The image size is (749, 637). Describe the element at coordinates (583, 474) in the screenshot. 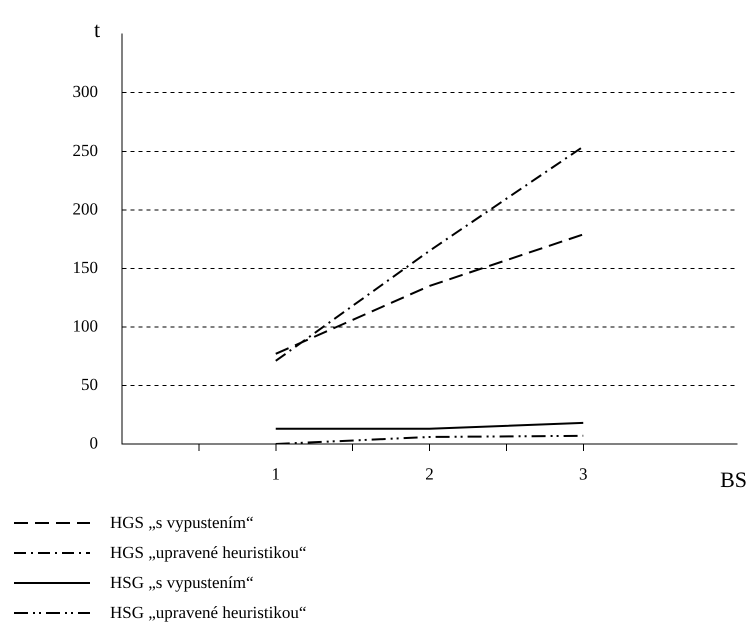

I see `x-tick-label: 3` at that location.